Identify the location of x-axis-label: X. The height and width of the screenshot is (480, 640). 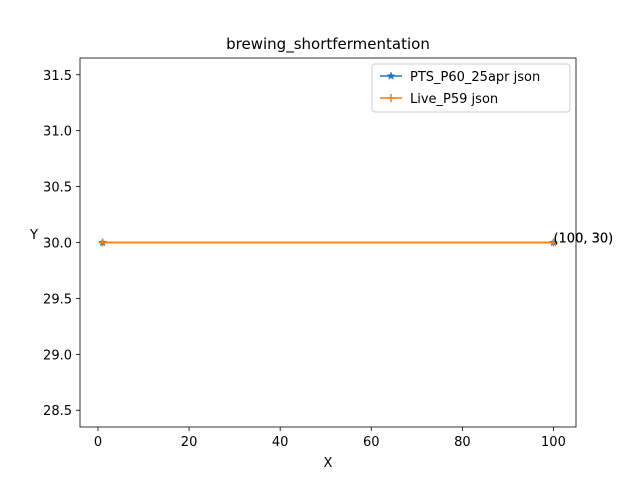
(328, 463).